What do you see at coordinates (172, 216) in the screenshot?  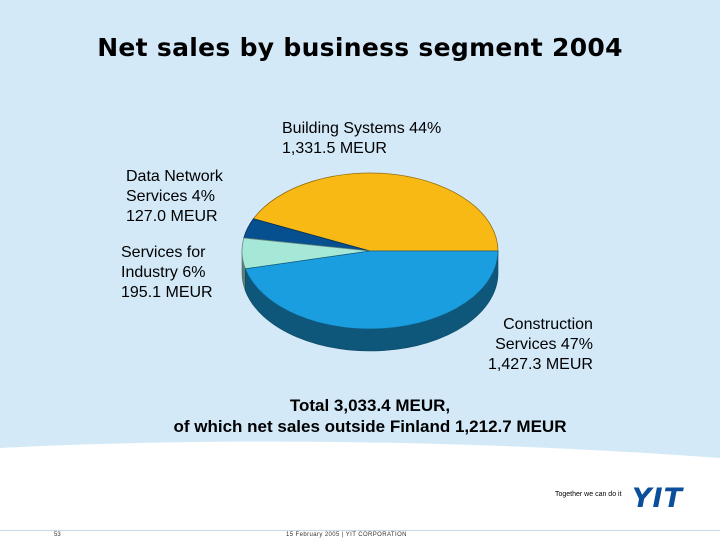 I see `slice-label-line: 127.0 MEUR` at bounding box center [172, 216].